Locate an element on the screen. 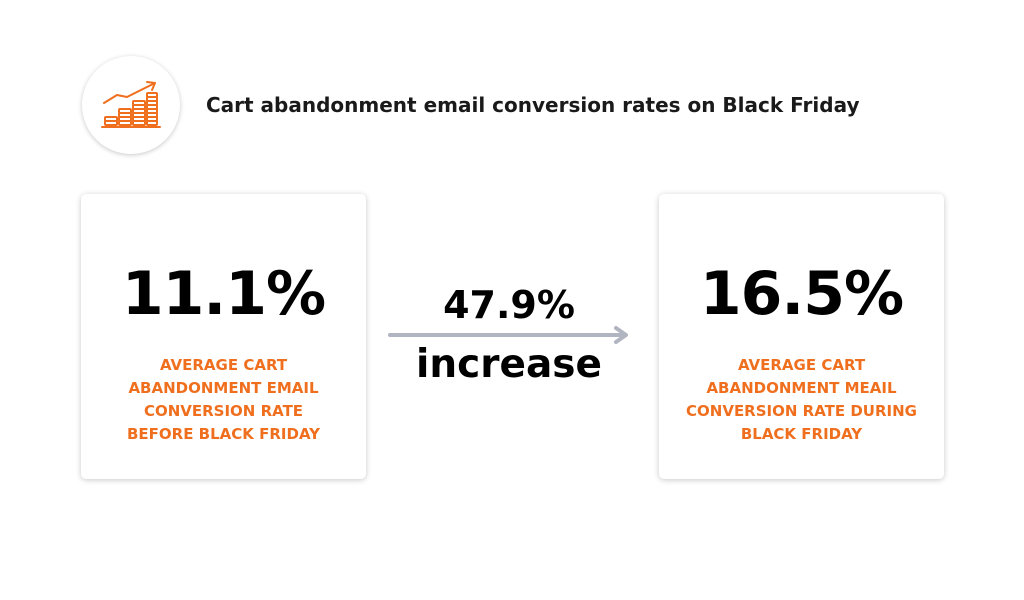 Image resolution: width=1024 pixels, height=600 pixels. during-conversion-rate-value: 16.5% is located at coordinates (801, 294).